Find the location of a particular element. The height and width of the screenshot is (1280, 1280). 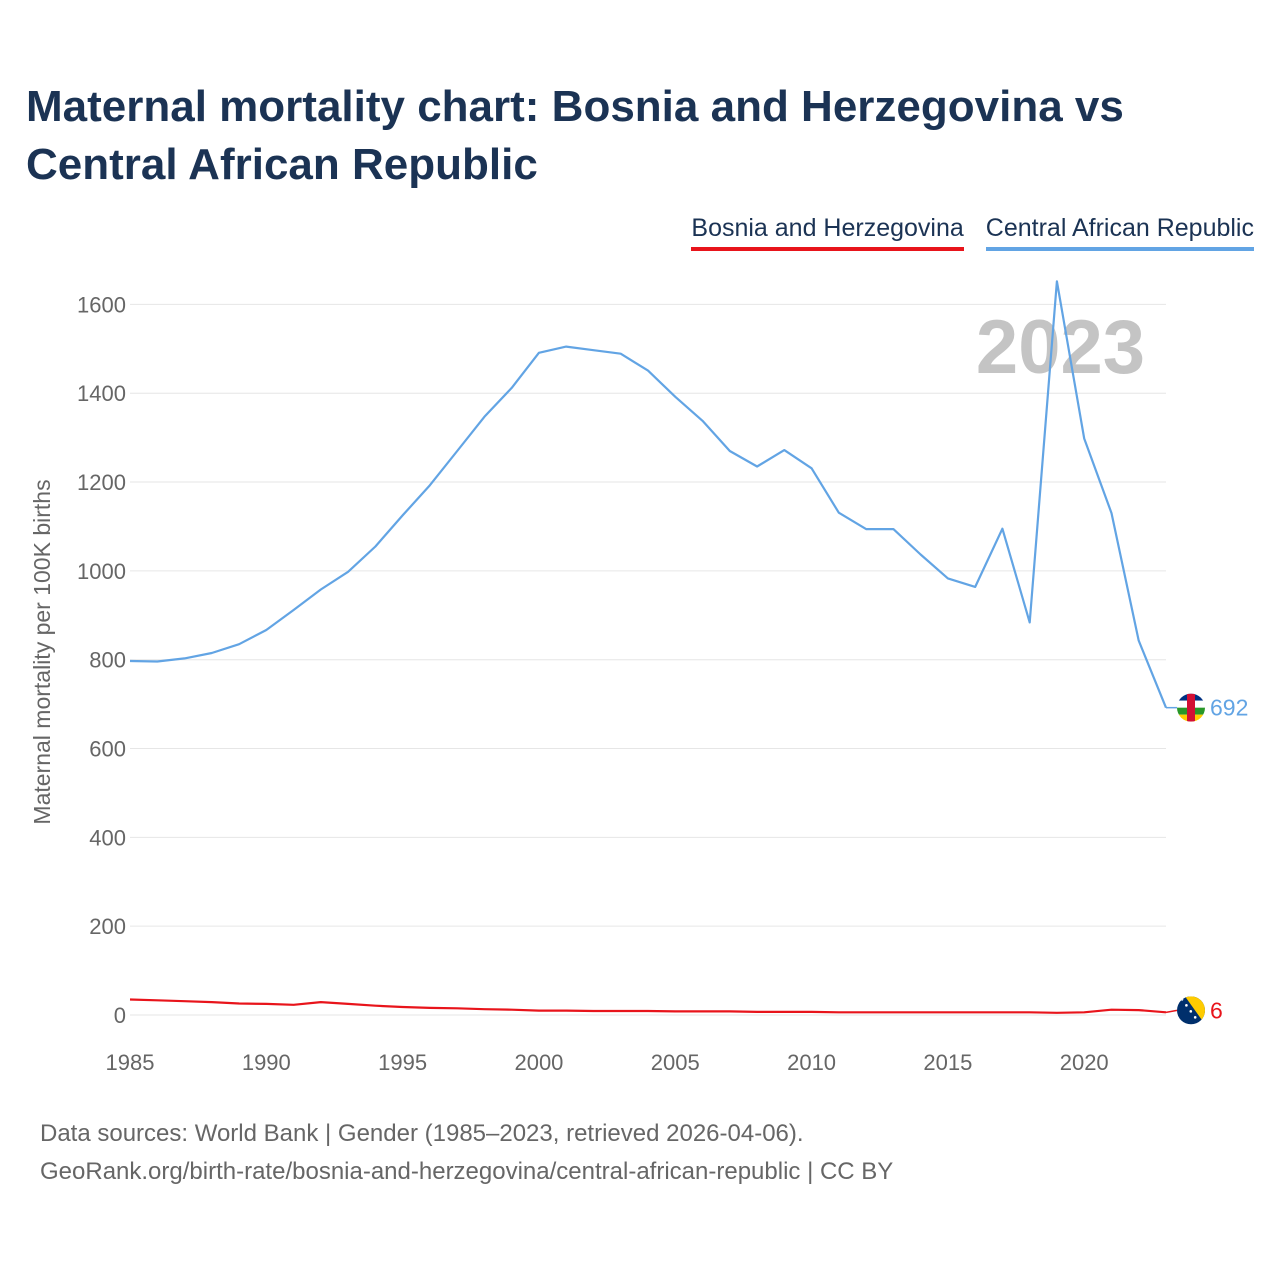

y-tick-label: 1000 is located at coordinates (101, 571).